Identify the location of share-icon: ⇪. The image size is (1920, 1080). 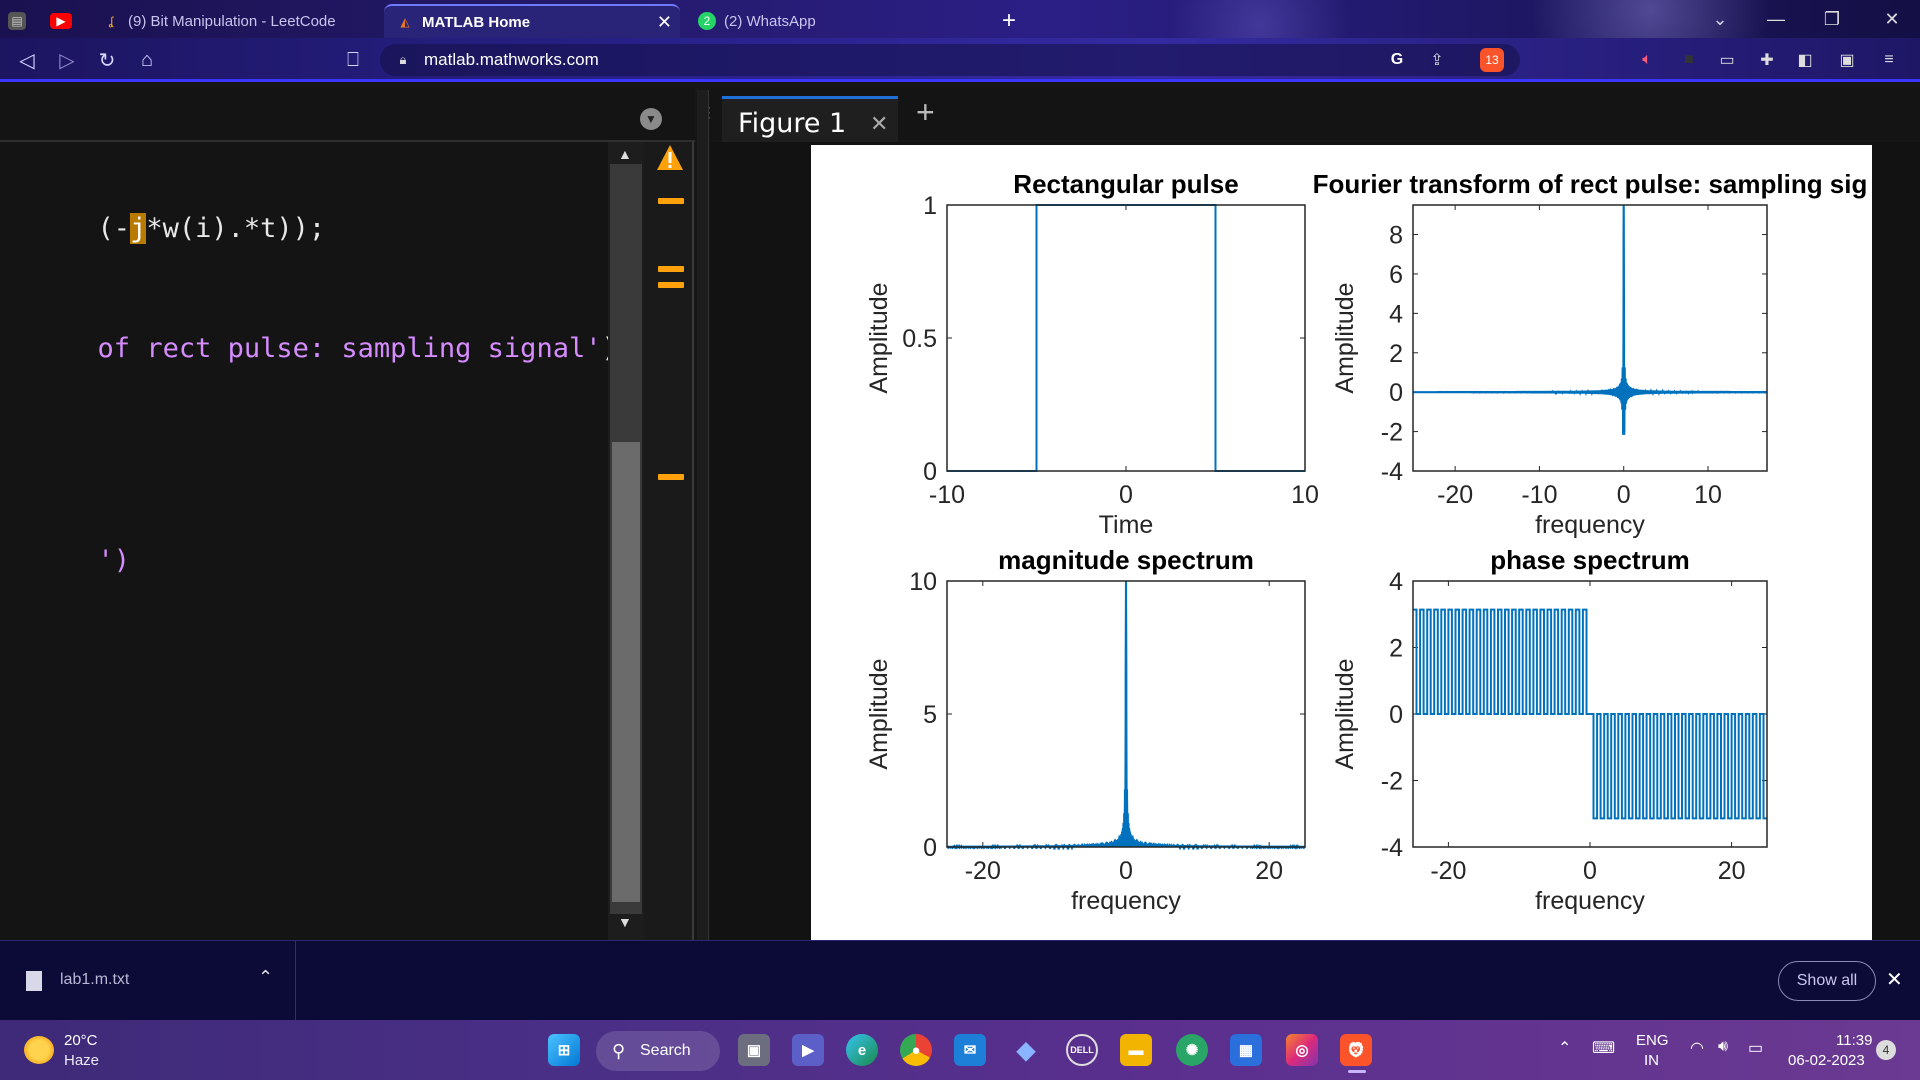
(1437, 60).